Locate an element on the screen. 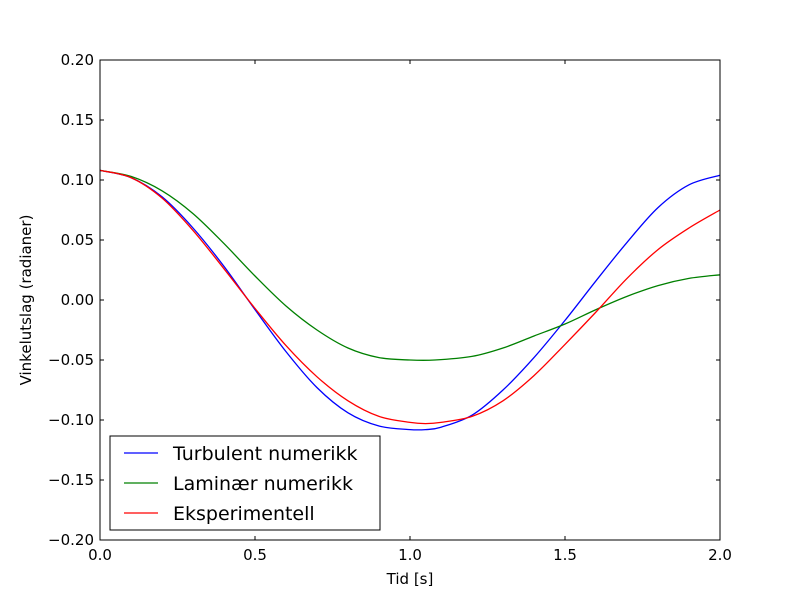  x-tick-label: 1.0 is located at coordinates (410, 555).